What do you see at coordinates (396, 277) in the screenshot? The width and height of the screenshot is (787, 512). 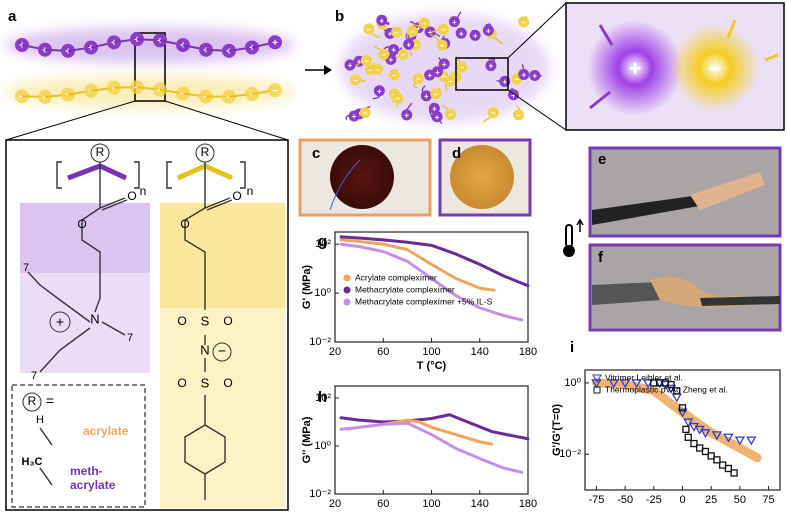 I see `legend-label: Acrylate complexímer` at bounding box center [396, 277].